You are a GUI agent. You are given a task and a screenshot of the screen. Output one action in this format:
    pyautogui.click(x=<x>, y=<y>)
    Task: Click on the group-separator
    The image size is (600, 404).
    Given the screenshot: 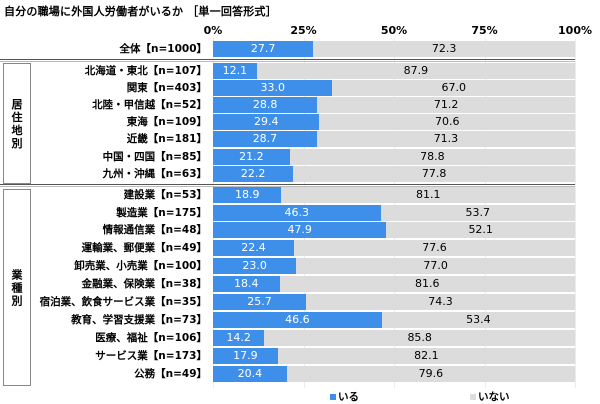 What is the action you would take?
    pyautogui.click(x=287, y=59)
    